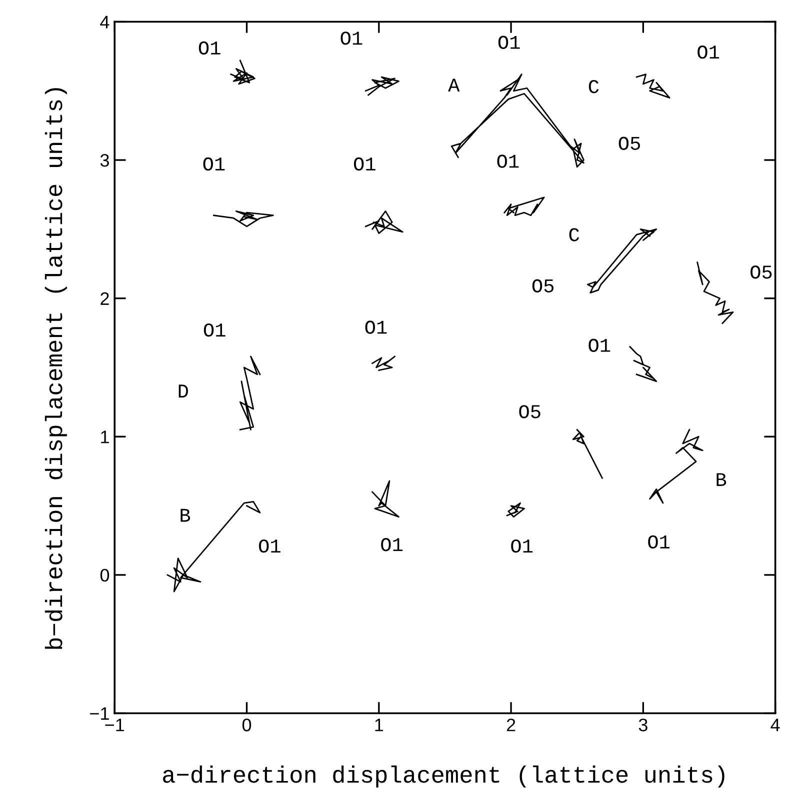  What do you see at coordinates (247, 725) in the screenshot?
I see `x-tick-label: 0` at bounding box center [247, 725].